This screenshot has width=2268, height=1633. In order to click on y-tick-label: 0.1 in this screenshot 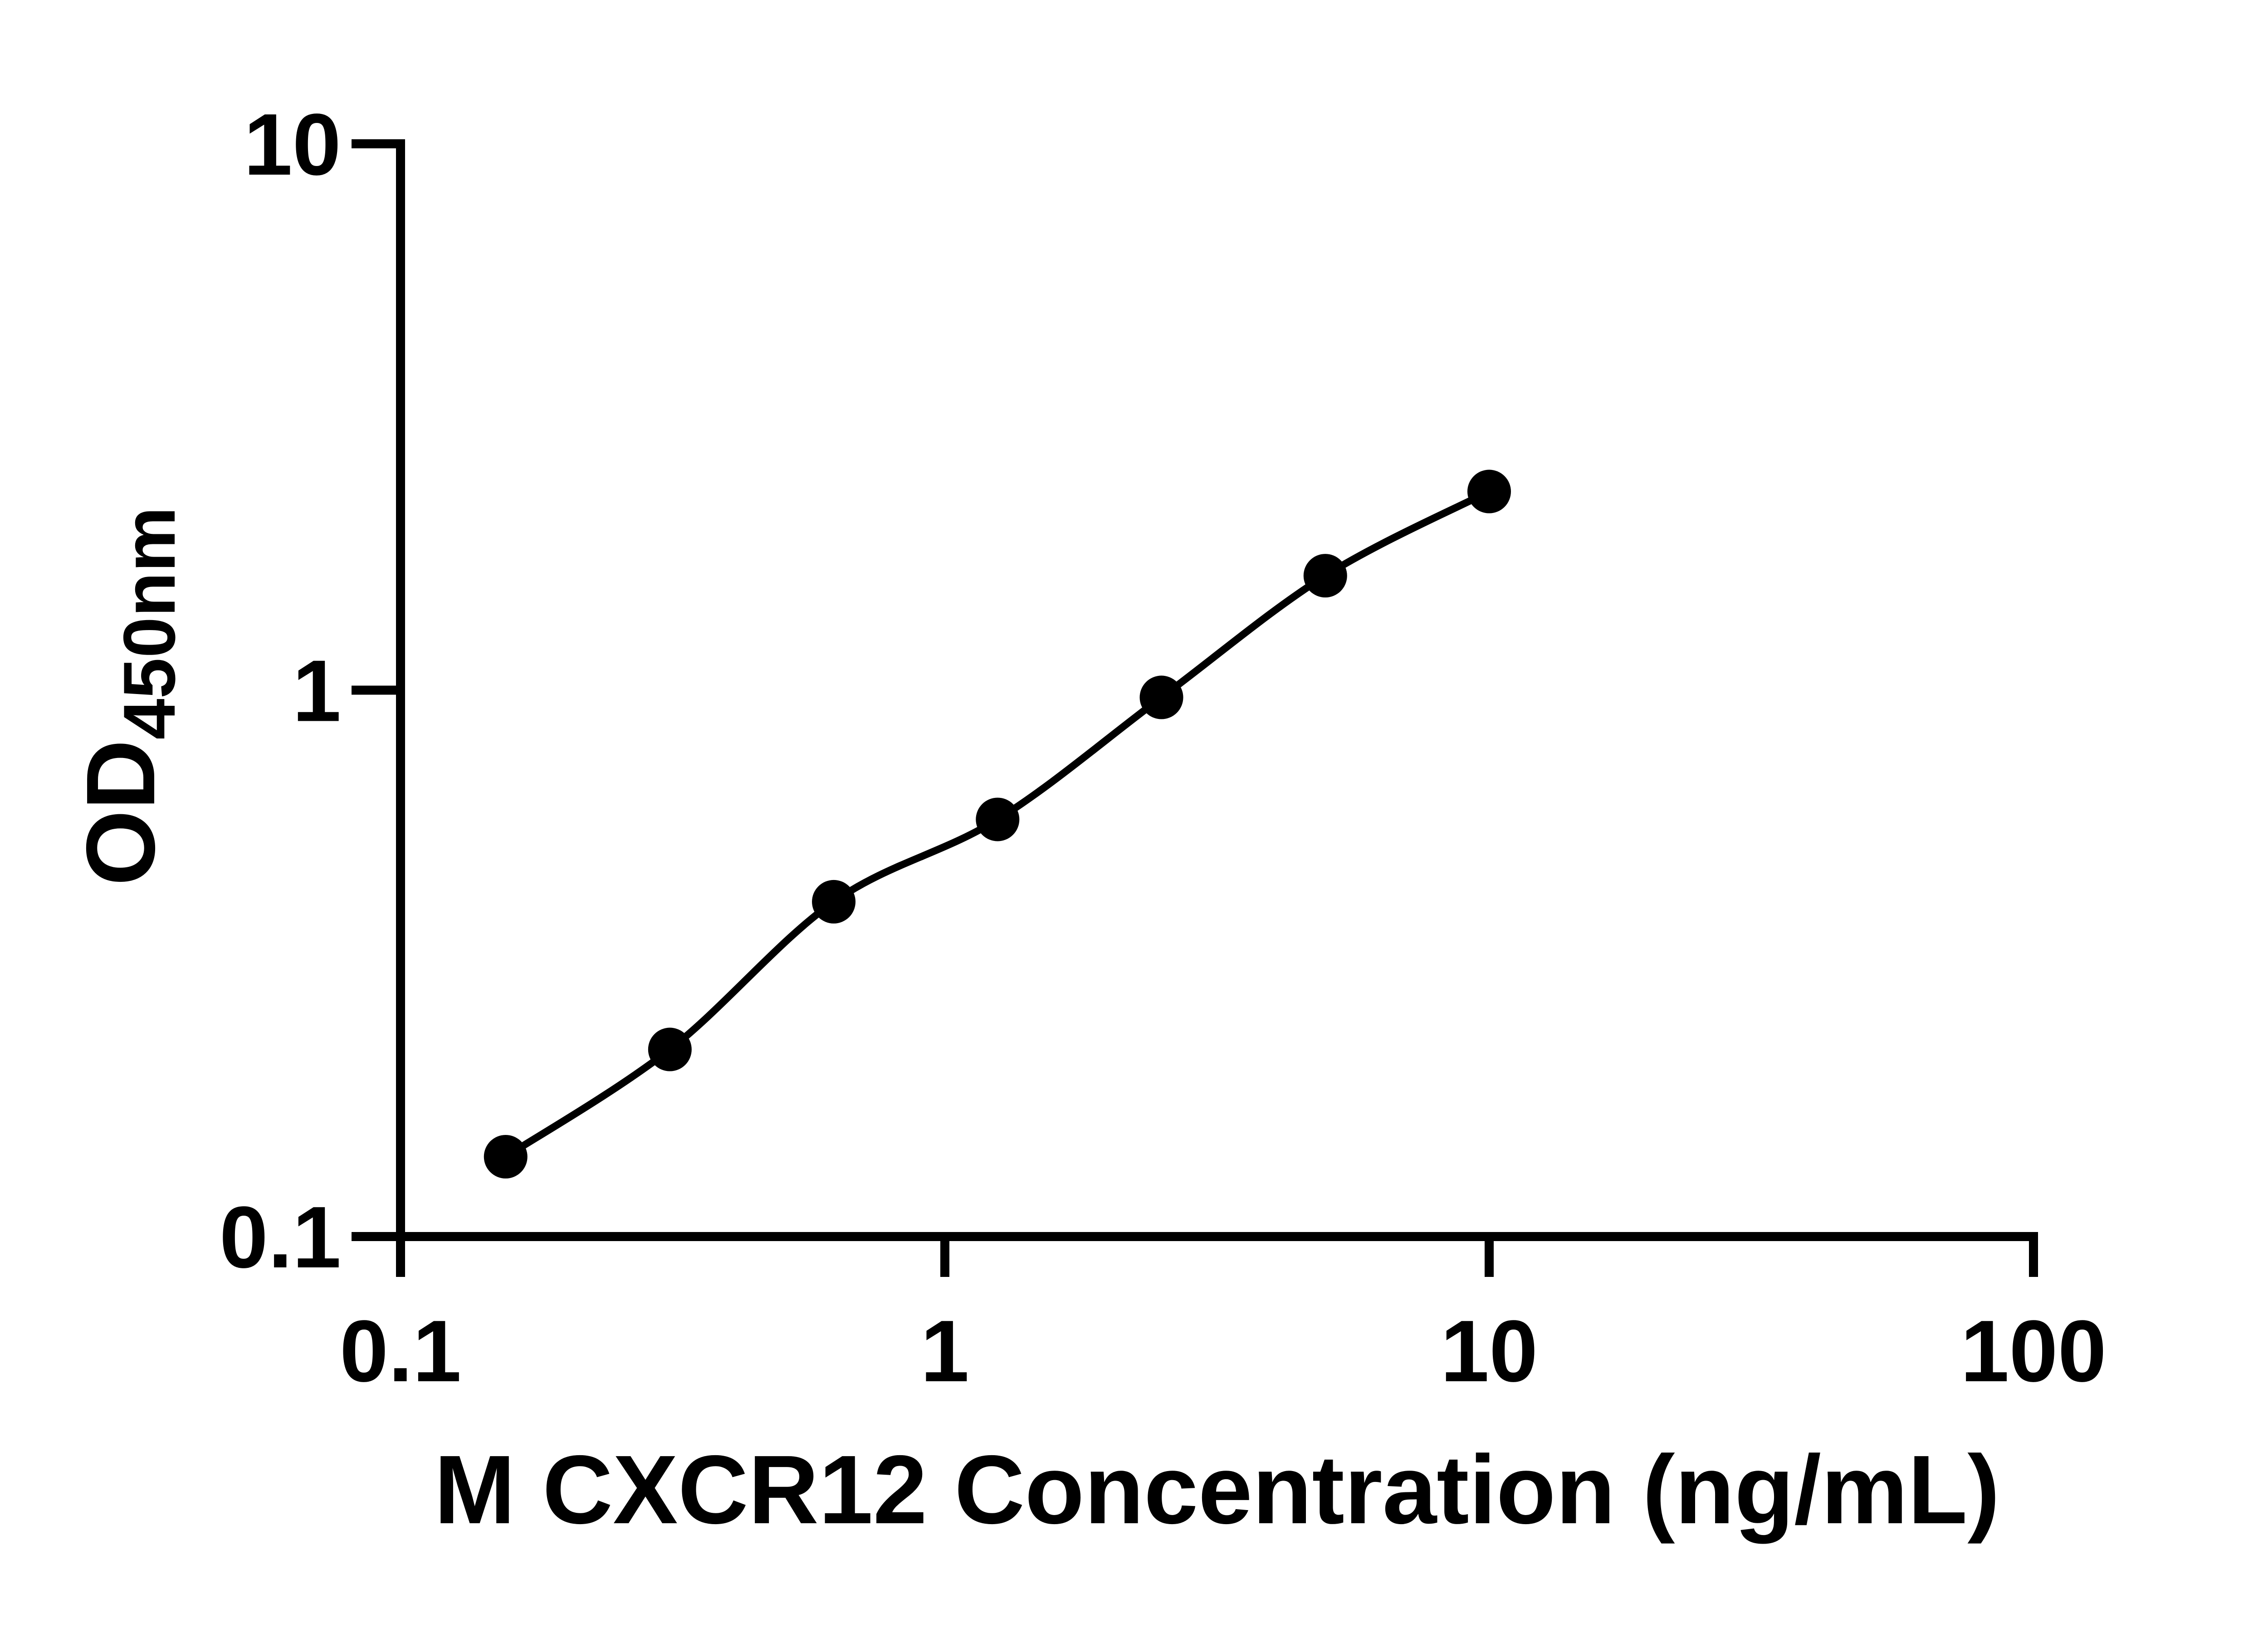, I will do `click(281, 1237)`.